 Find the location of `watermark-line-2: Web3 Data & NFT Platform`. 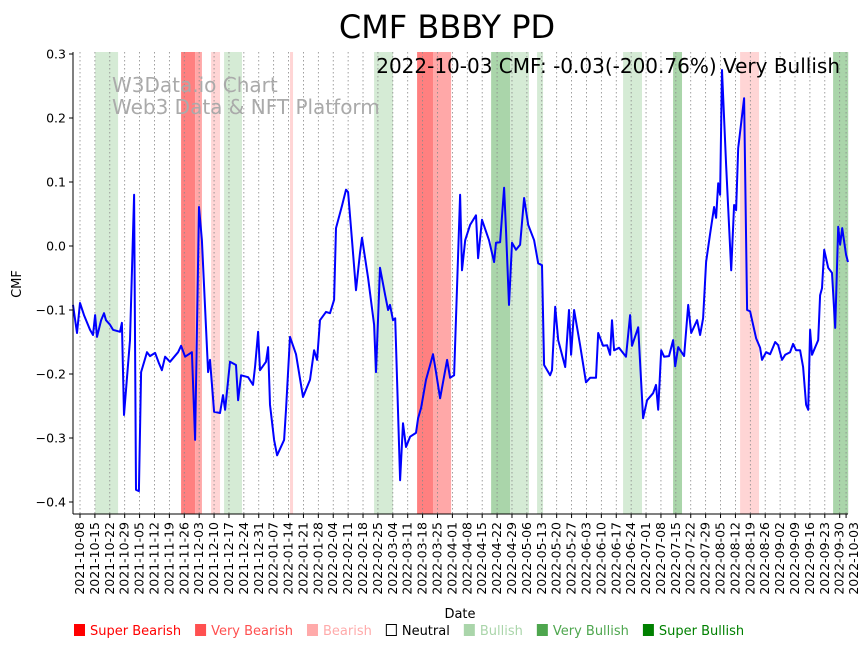

watermark-line-2: Web3 Data & NFT Platform is located at coordinates (246, 107).